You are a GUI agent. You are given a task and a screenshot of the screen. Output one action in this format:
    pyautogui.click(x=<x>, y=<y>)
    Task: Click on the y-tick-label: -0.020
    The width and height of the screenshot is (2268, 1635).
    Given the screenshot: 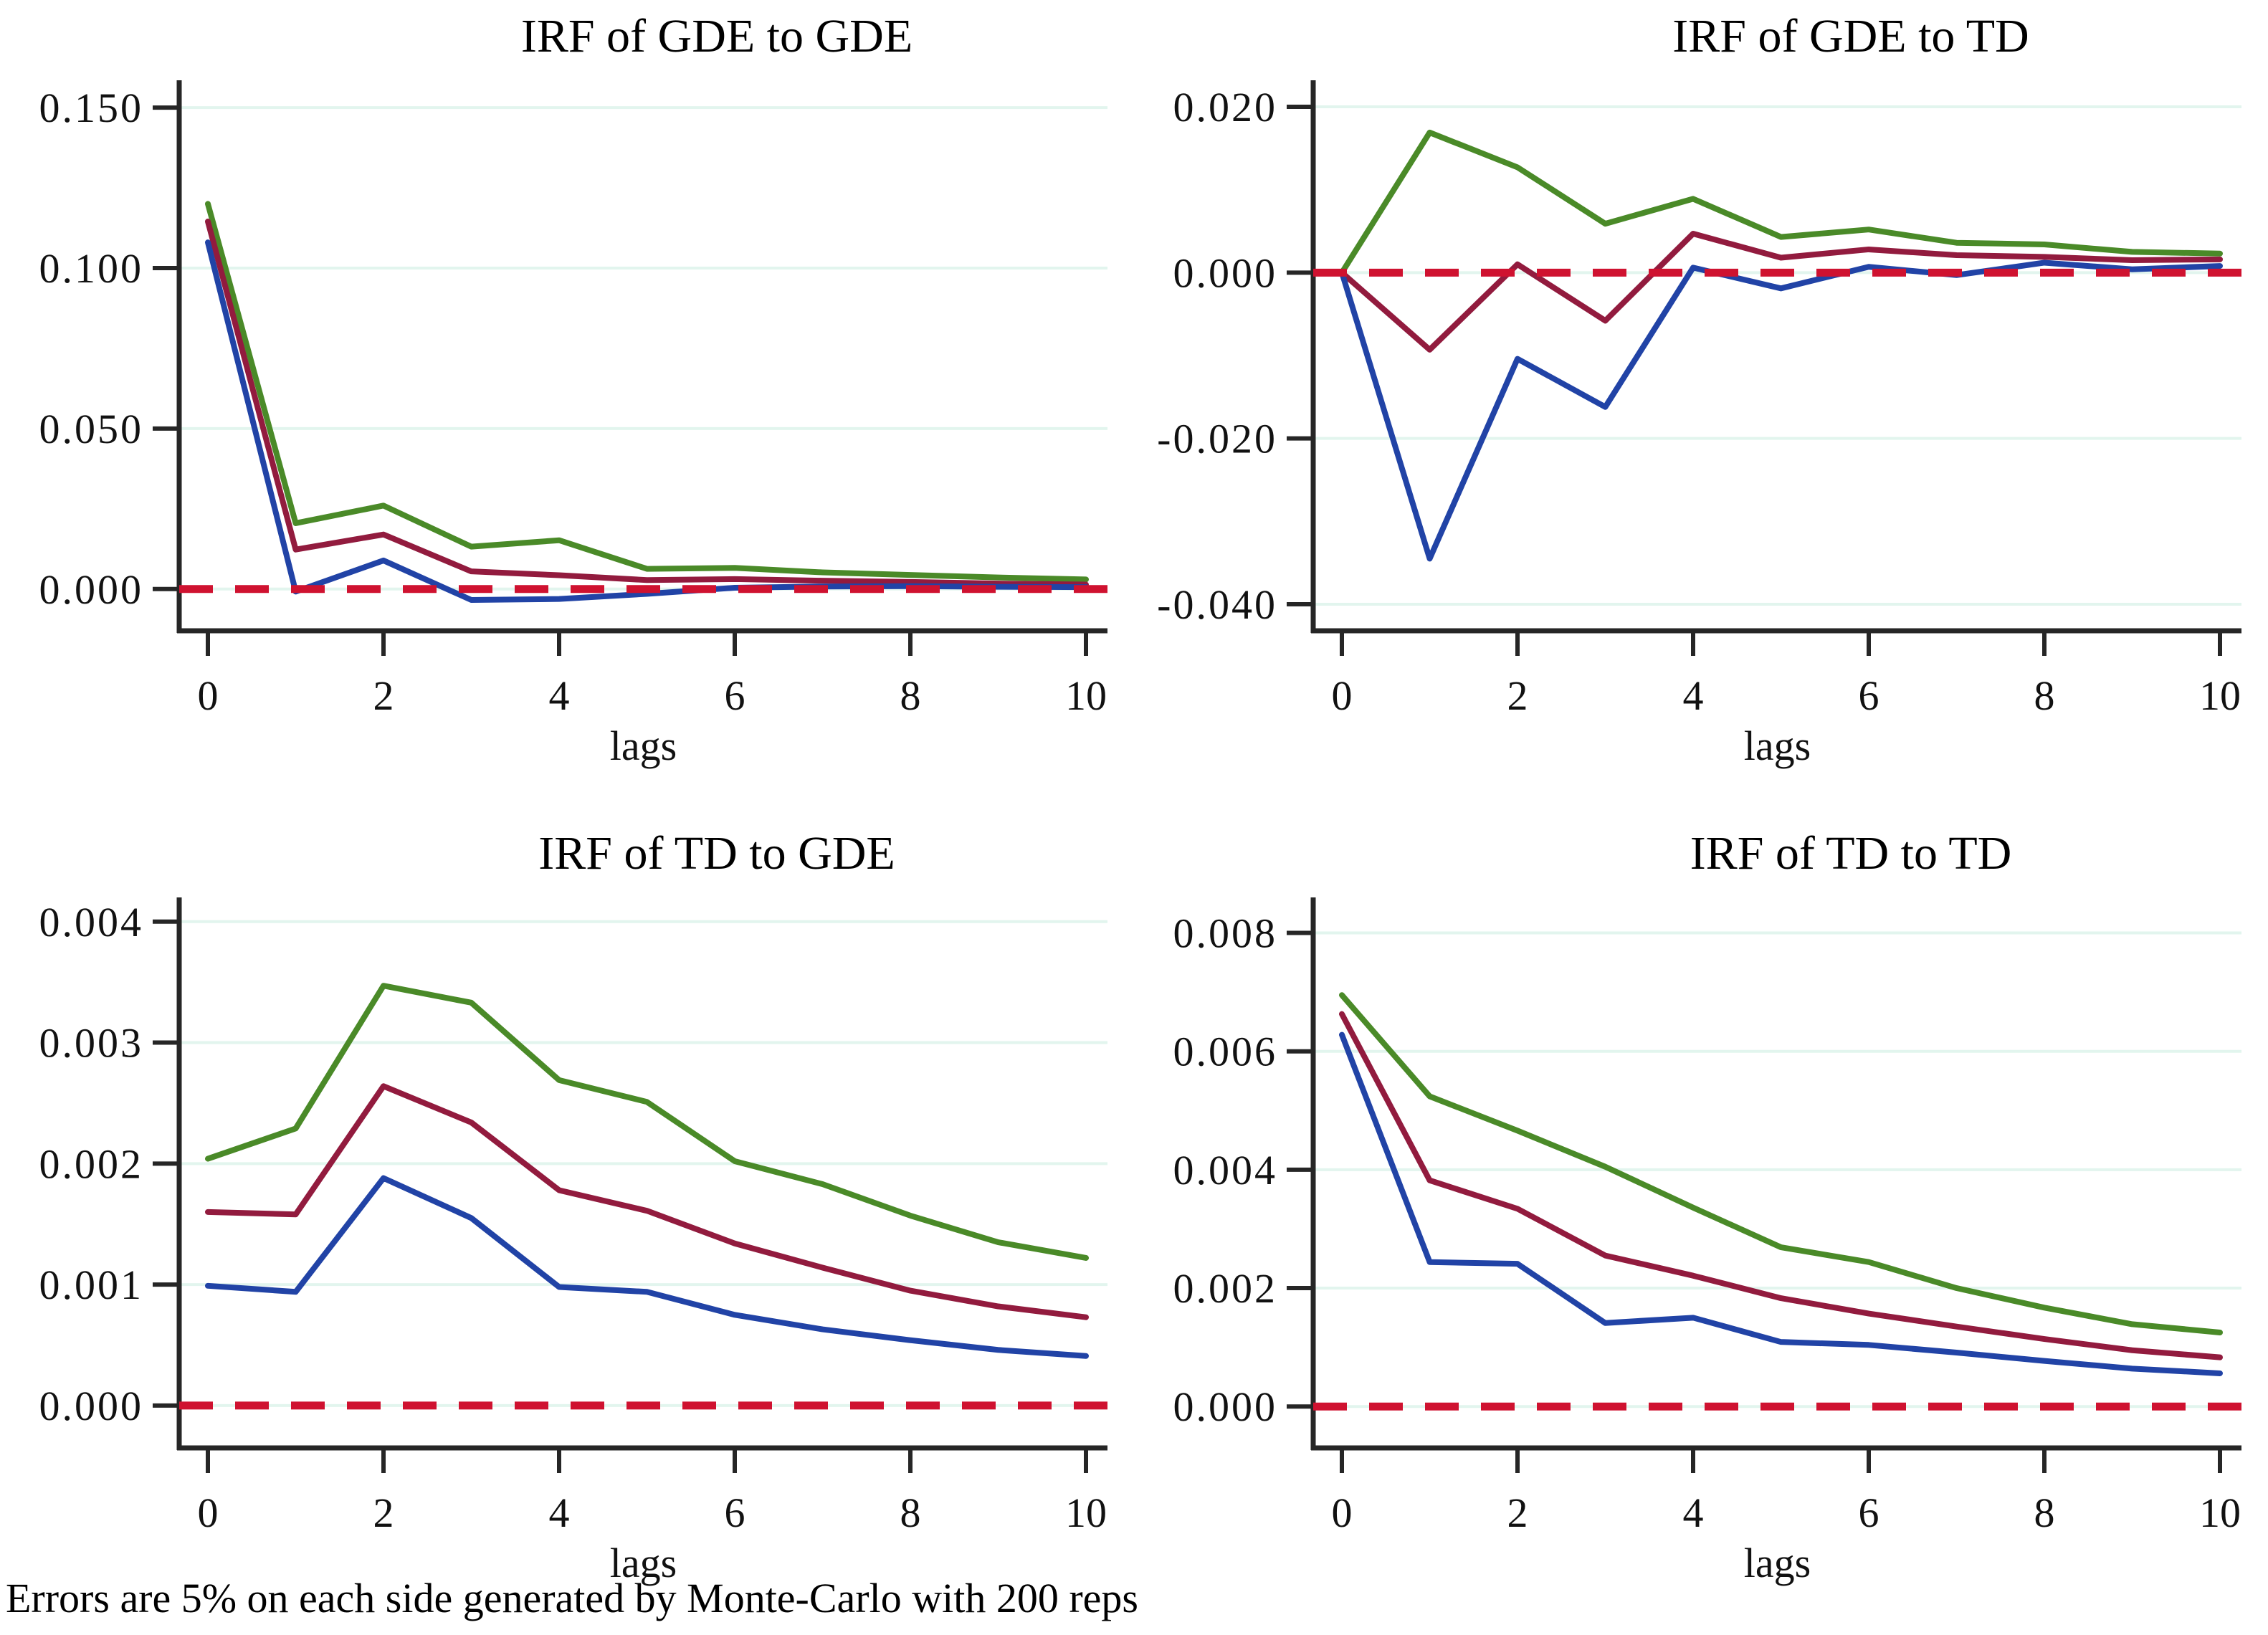 What is the action you would take?
    pyautogui.click(x=1217, y=439)
    